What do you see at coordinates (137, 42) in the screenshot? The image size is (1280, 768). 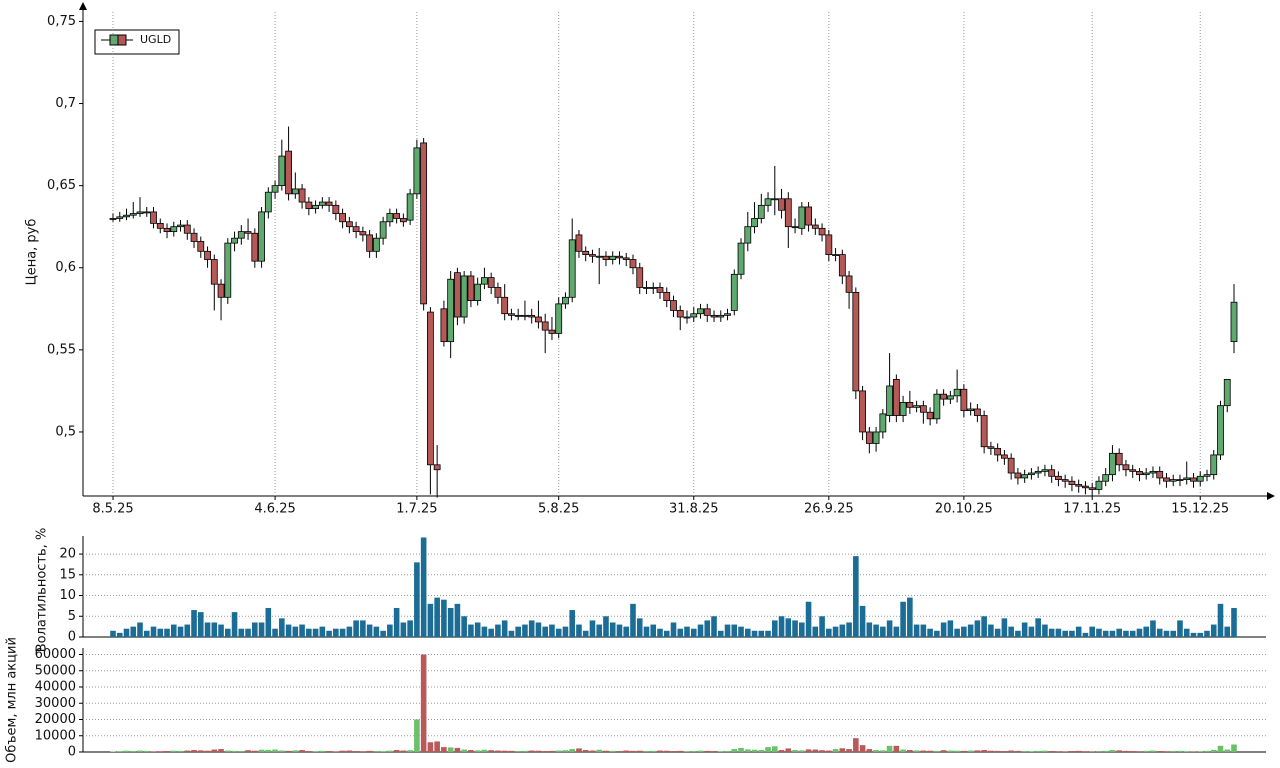 I see `legend-box` at bounding box center [137, 42].